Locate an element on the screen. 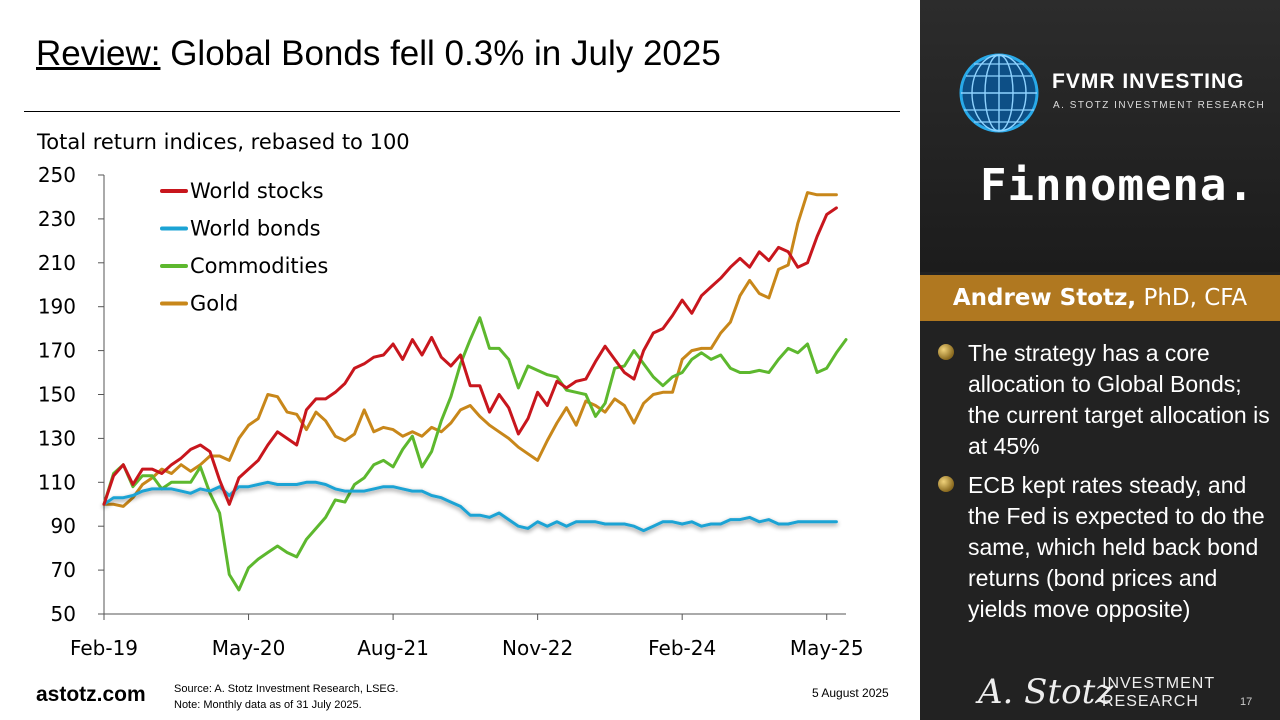 The height and width of the screenshot is (720, 1280). x-tick-label: Feb-24 is located at coordinates (682, 648).